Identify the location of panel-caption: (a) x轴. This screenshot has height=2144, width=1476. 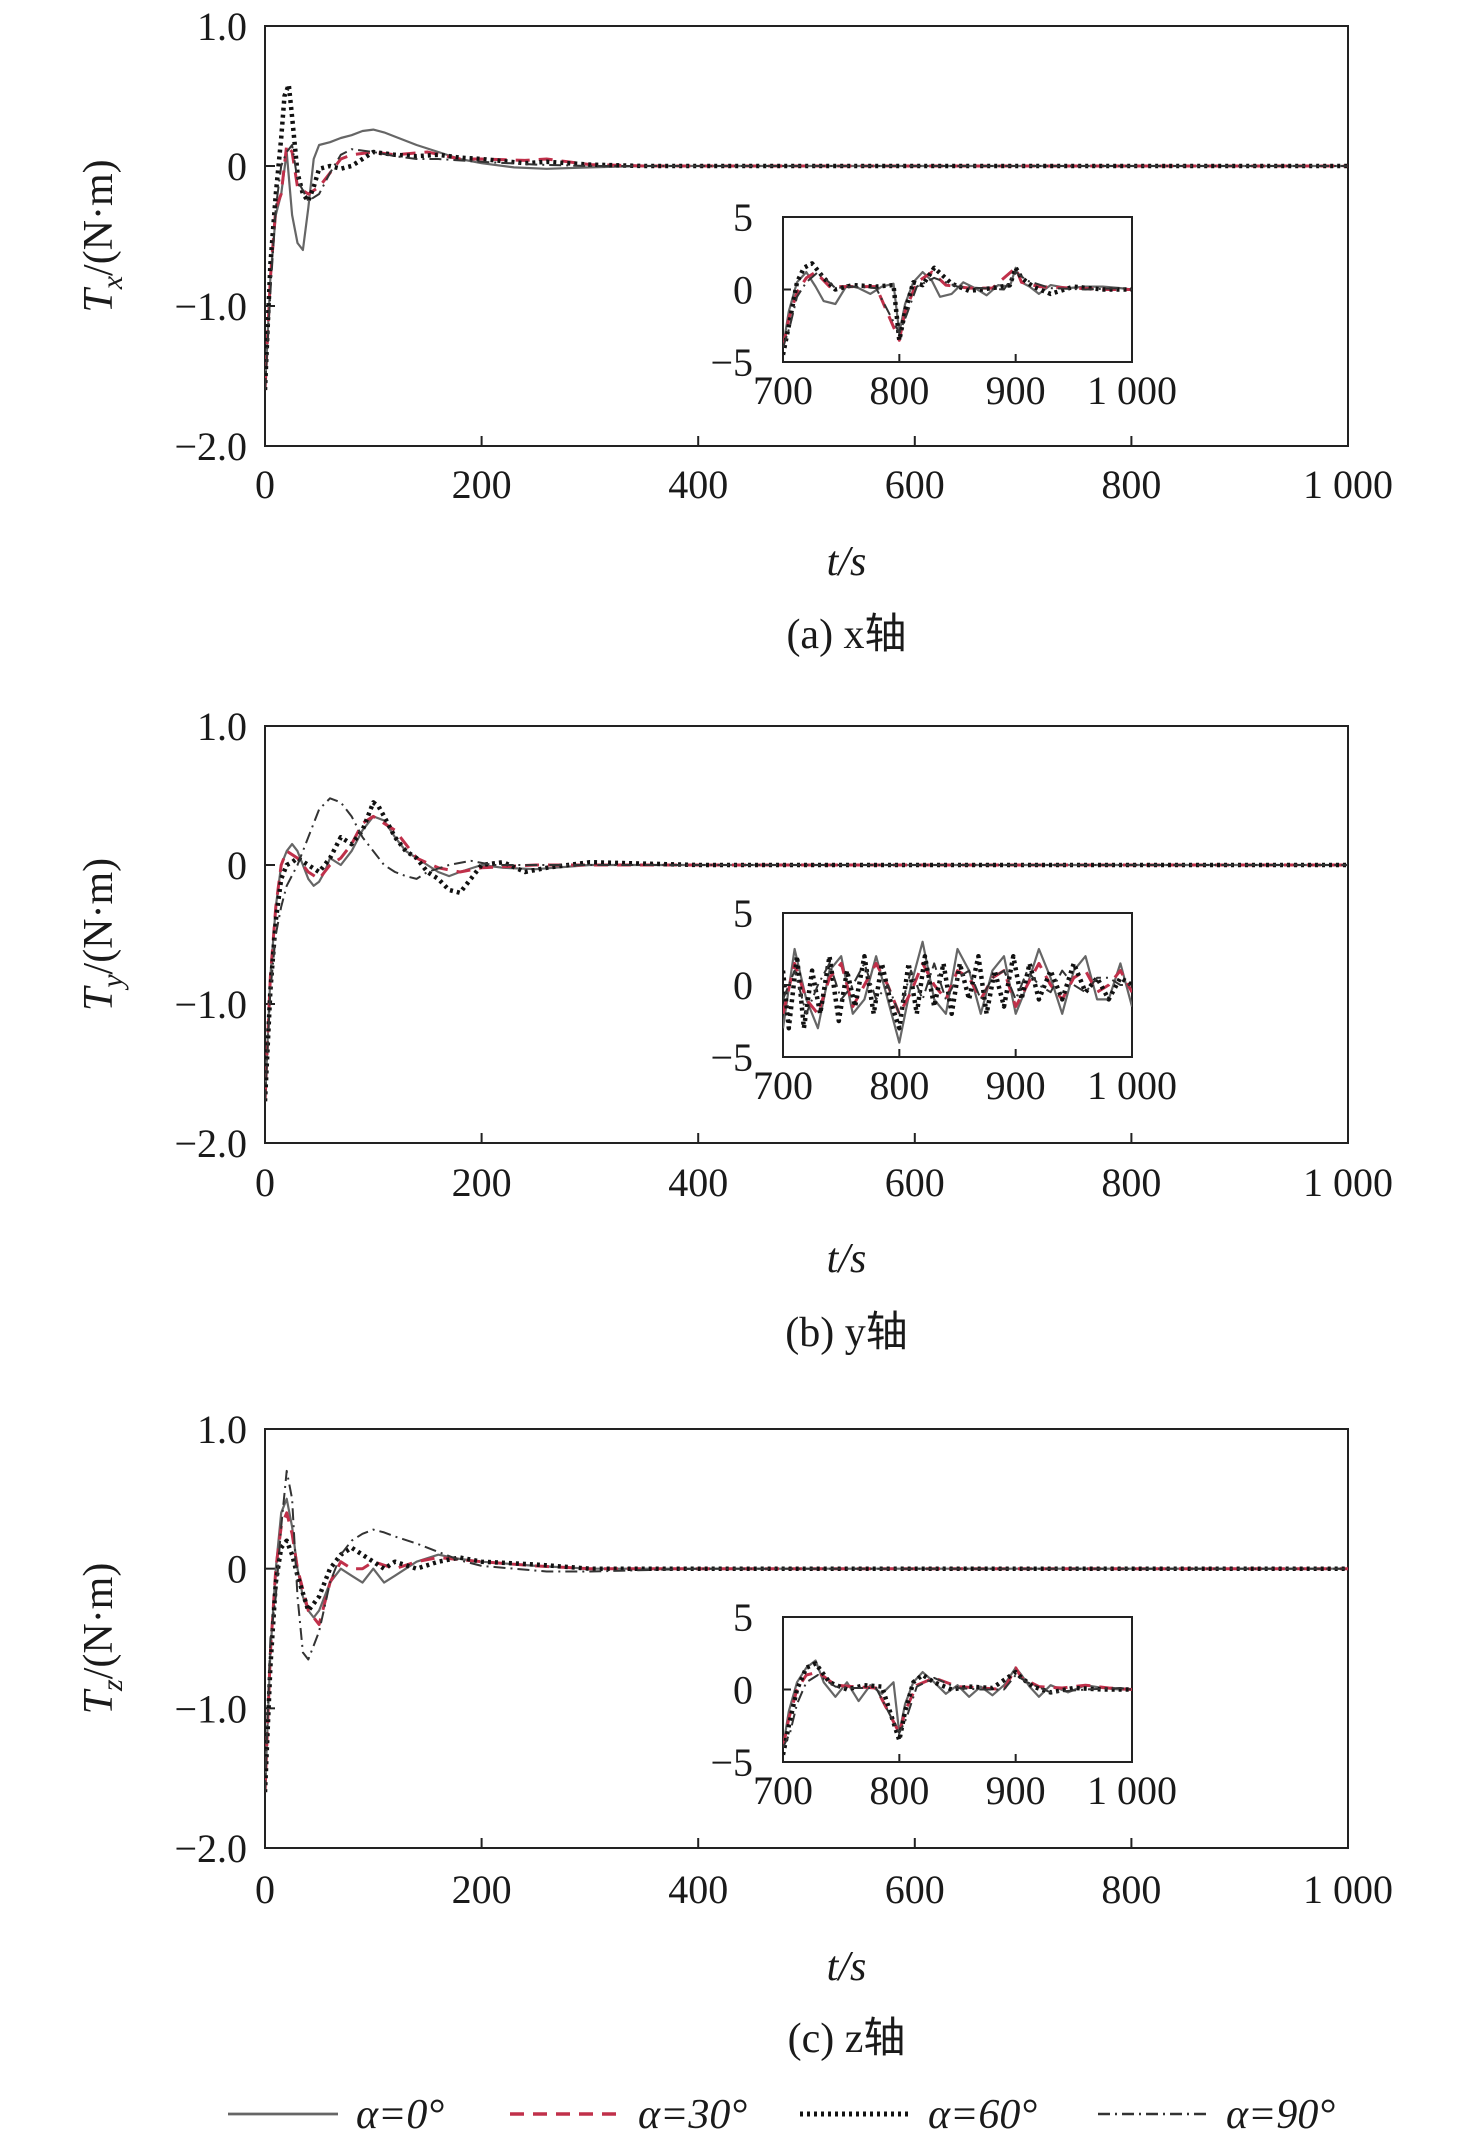
(846, 635).